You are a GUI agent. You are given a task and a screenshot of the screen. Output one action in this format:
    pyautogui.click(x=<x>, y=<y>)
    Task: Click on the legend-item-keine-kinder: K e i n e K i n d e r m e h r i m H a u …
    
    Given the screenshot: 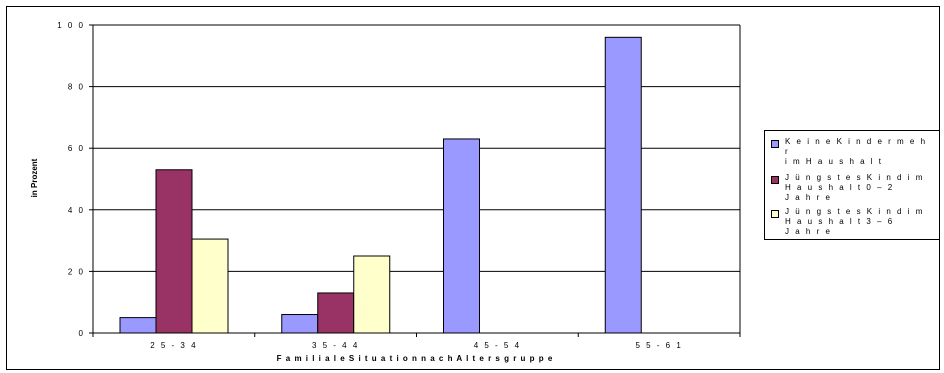 What is the action you would take?
    pyautogui.click(x=854, y=152)
    